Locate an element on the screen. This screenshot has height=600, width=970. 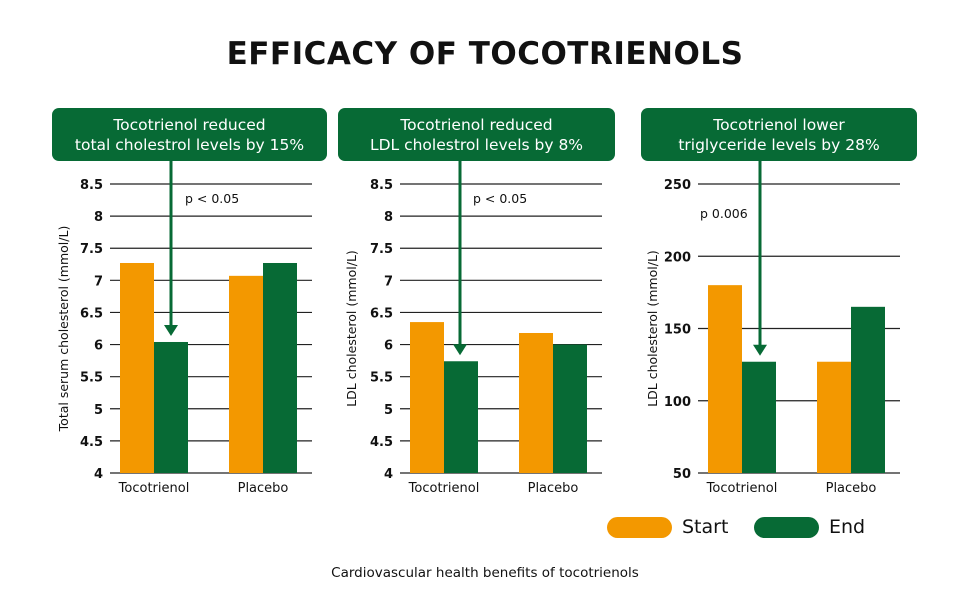
callout-line: LDL cholestrol levels by 8% is located at coordinates (476, 144).